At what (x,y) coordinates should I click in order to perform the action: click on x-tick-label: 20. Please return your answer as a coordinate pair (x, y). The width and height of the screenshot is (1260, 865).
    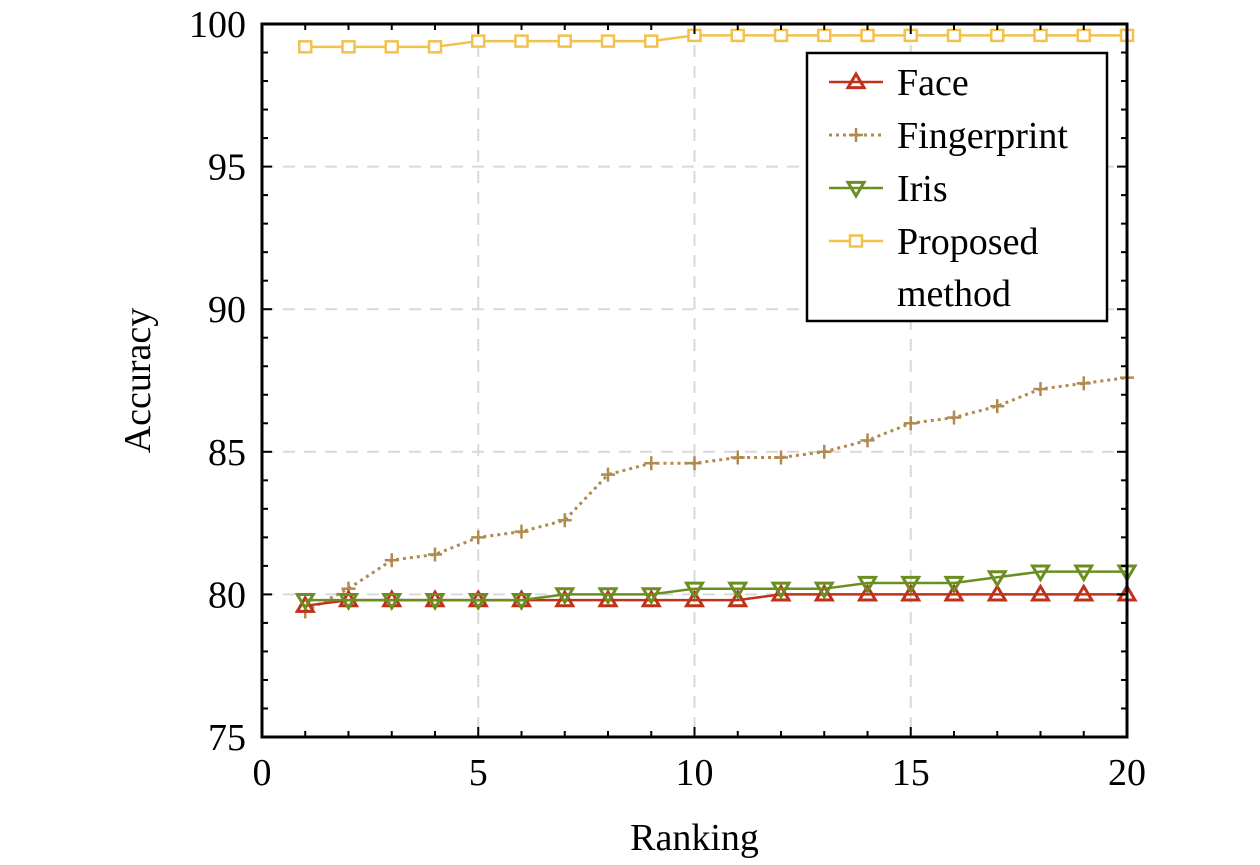
    Looking at the image, I should click on (1127, 773).